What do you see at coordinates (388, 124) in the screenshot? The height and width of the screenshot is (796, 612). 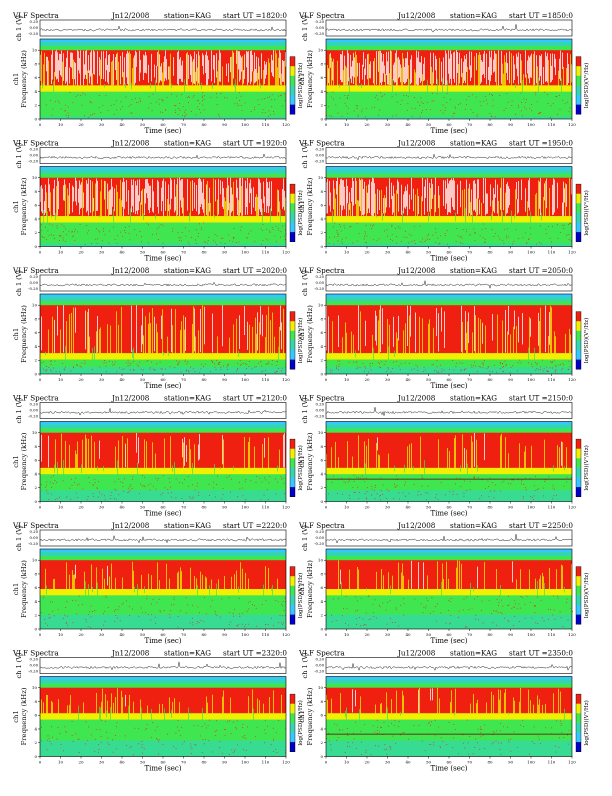 I see `time-tick-label: 30` at bounding box center [388, 124].